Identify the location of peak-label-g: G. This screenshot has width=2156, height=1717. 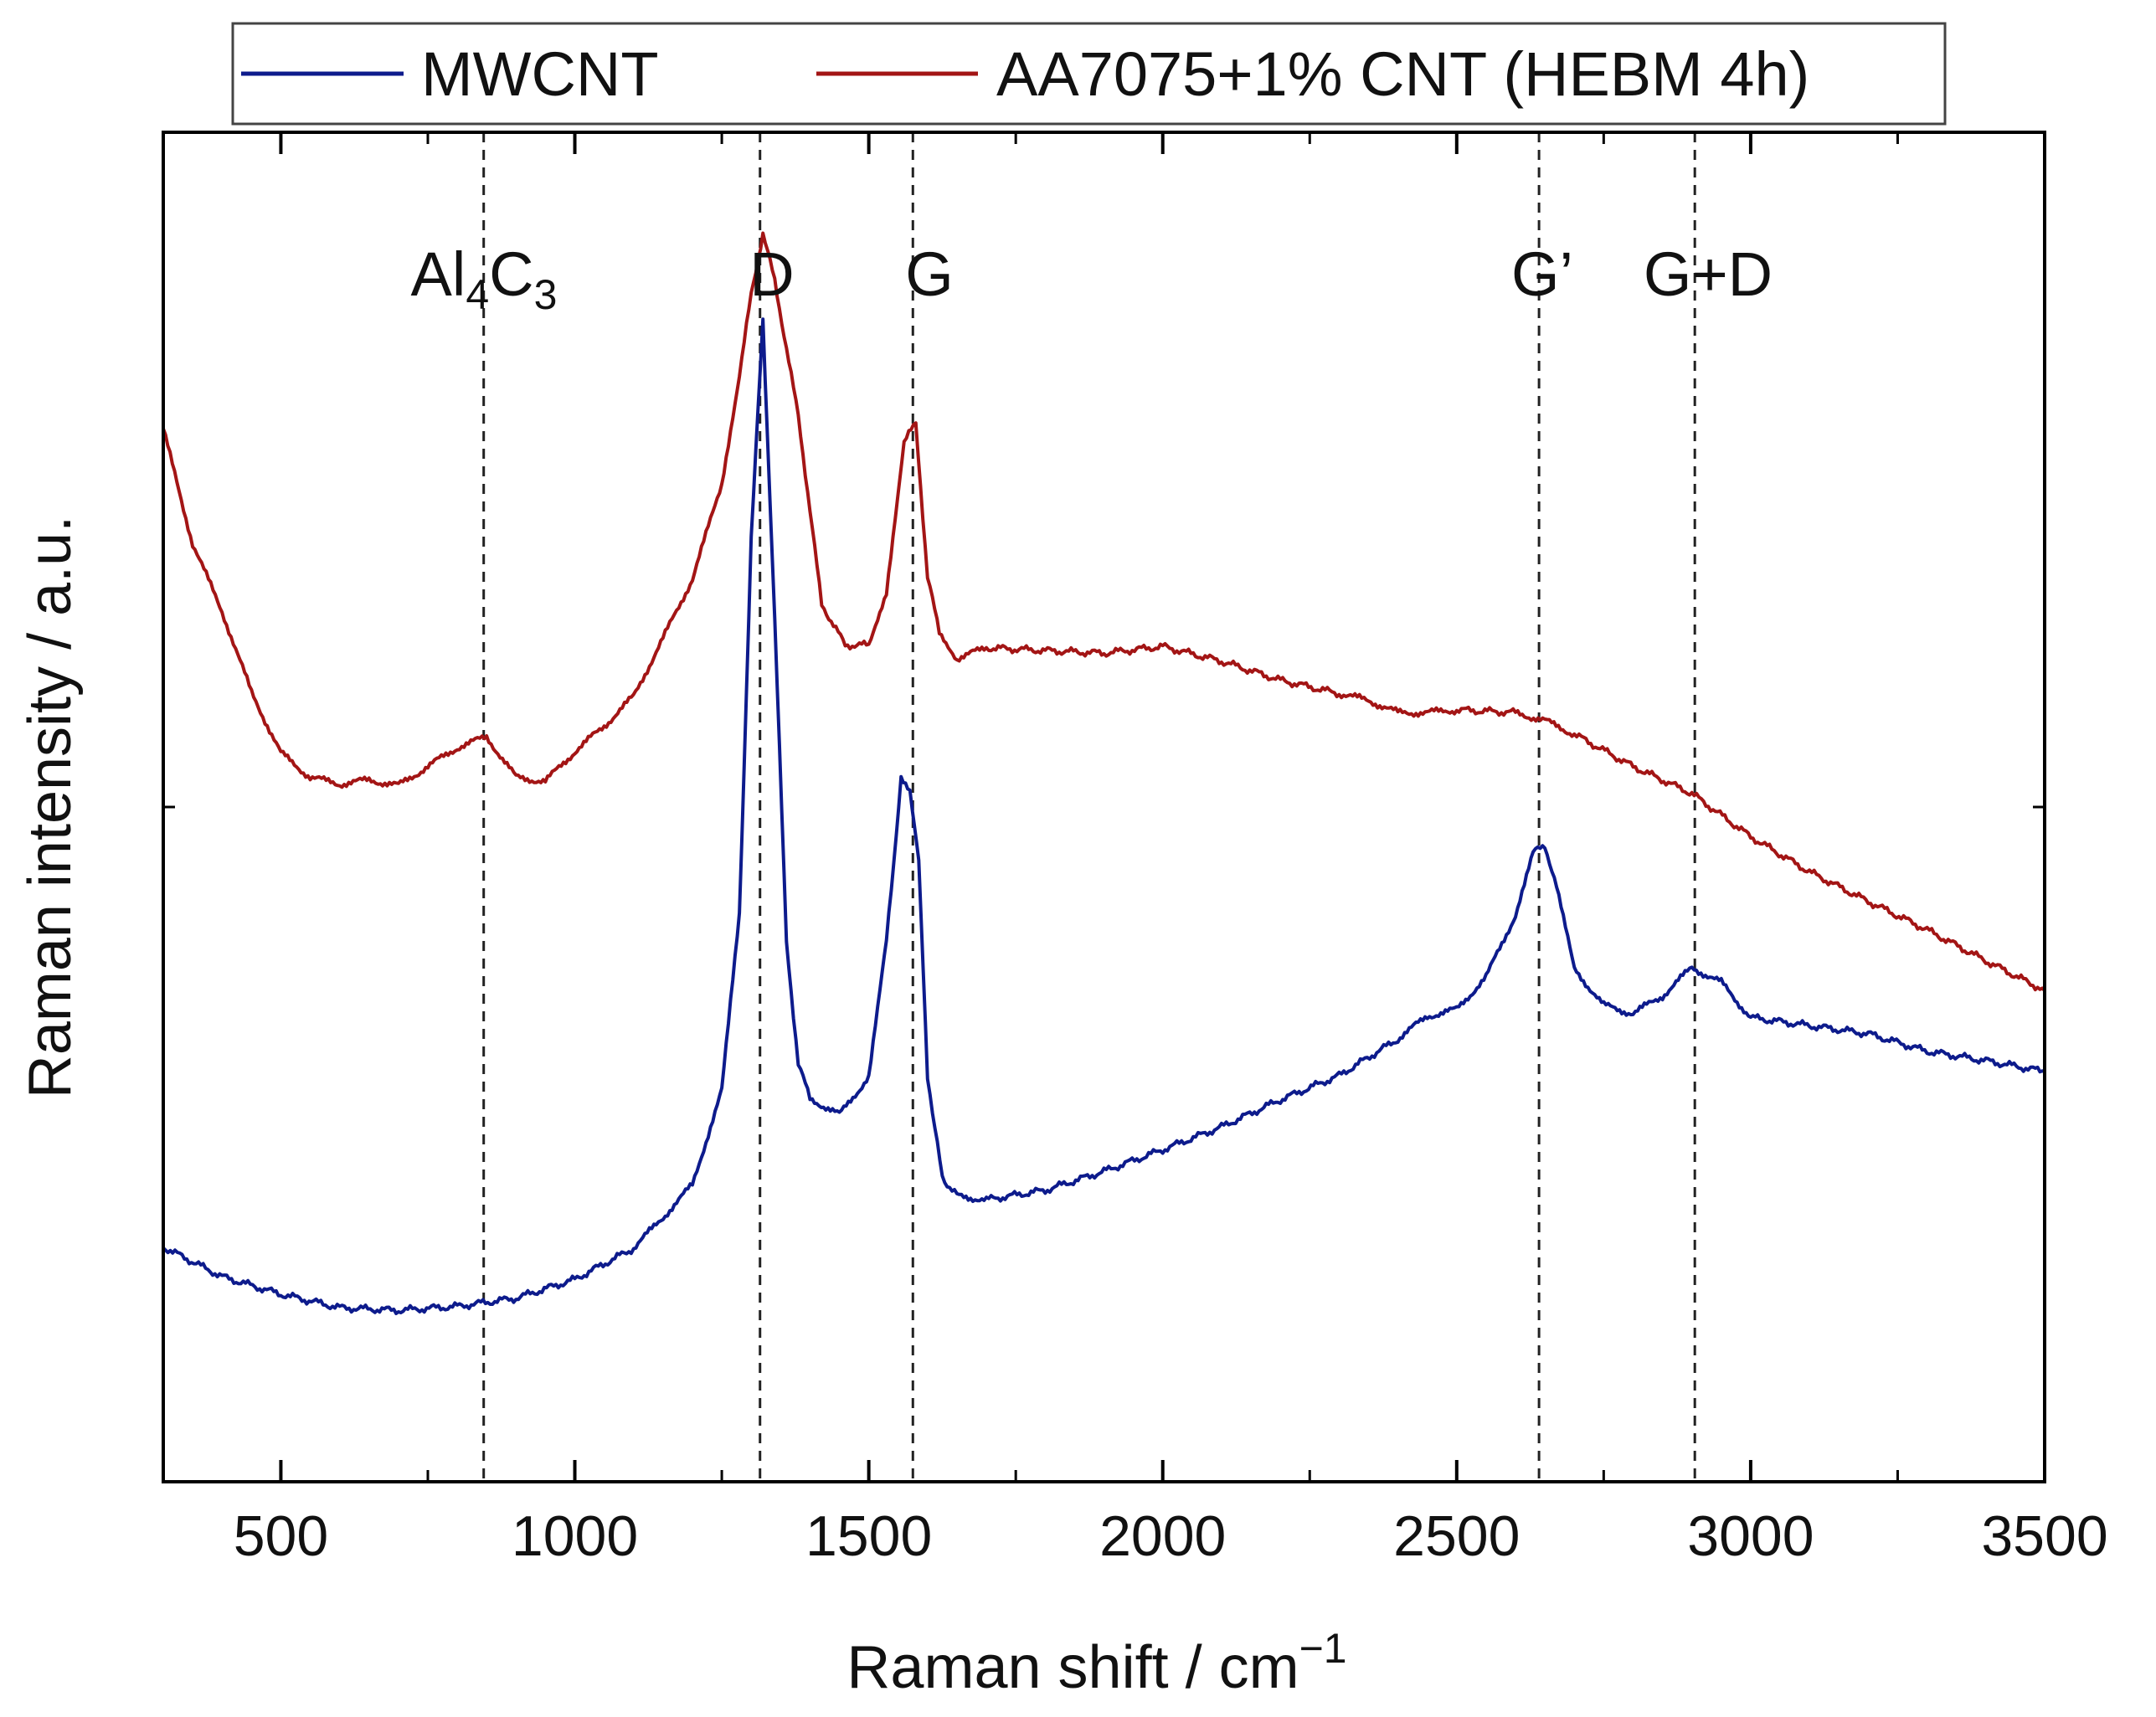
(929, 274).